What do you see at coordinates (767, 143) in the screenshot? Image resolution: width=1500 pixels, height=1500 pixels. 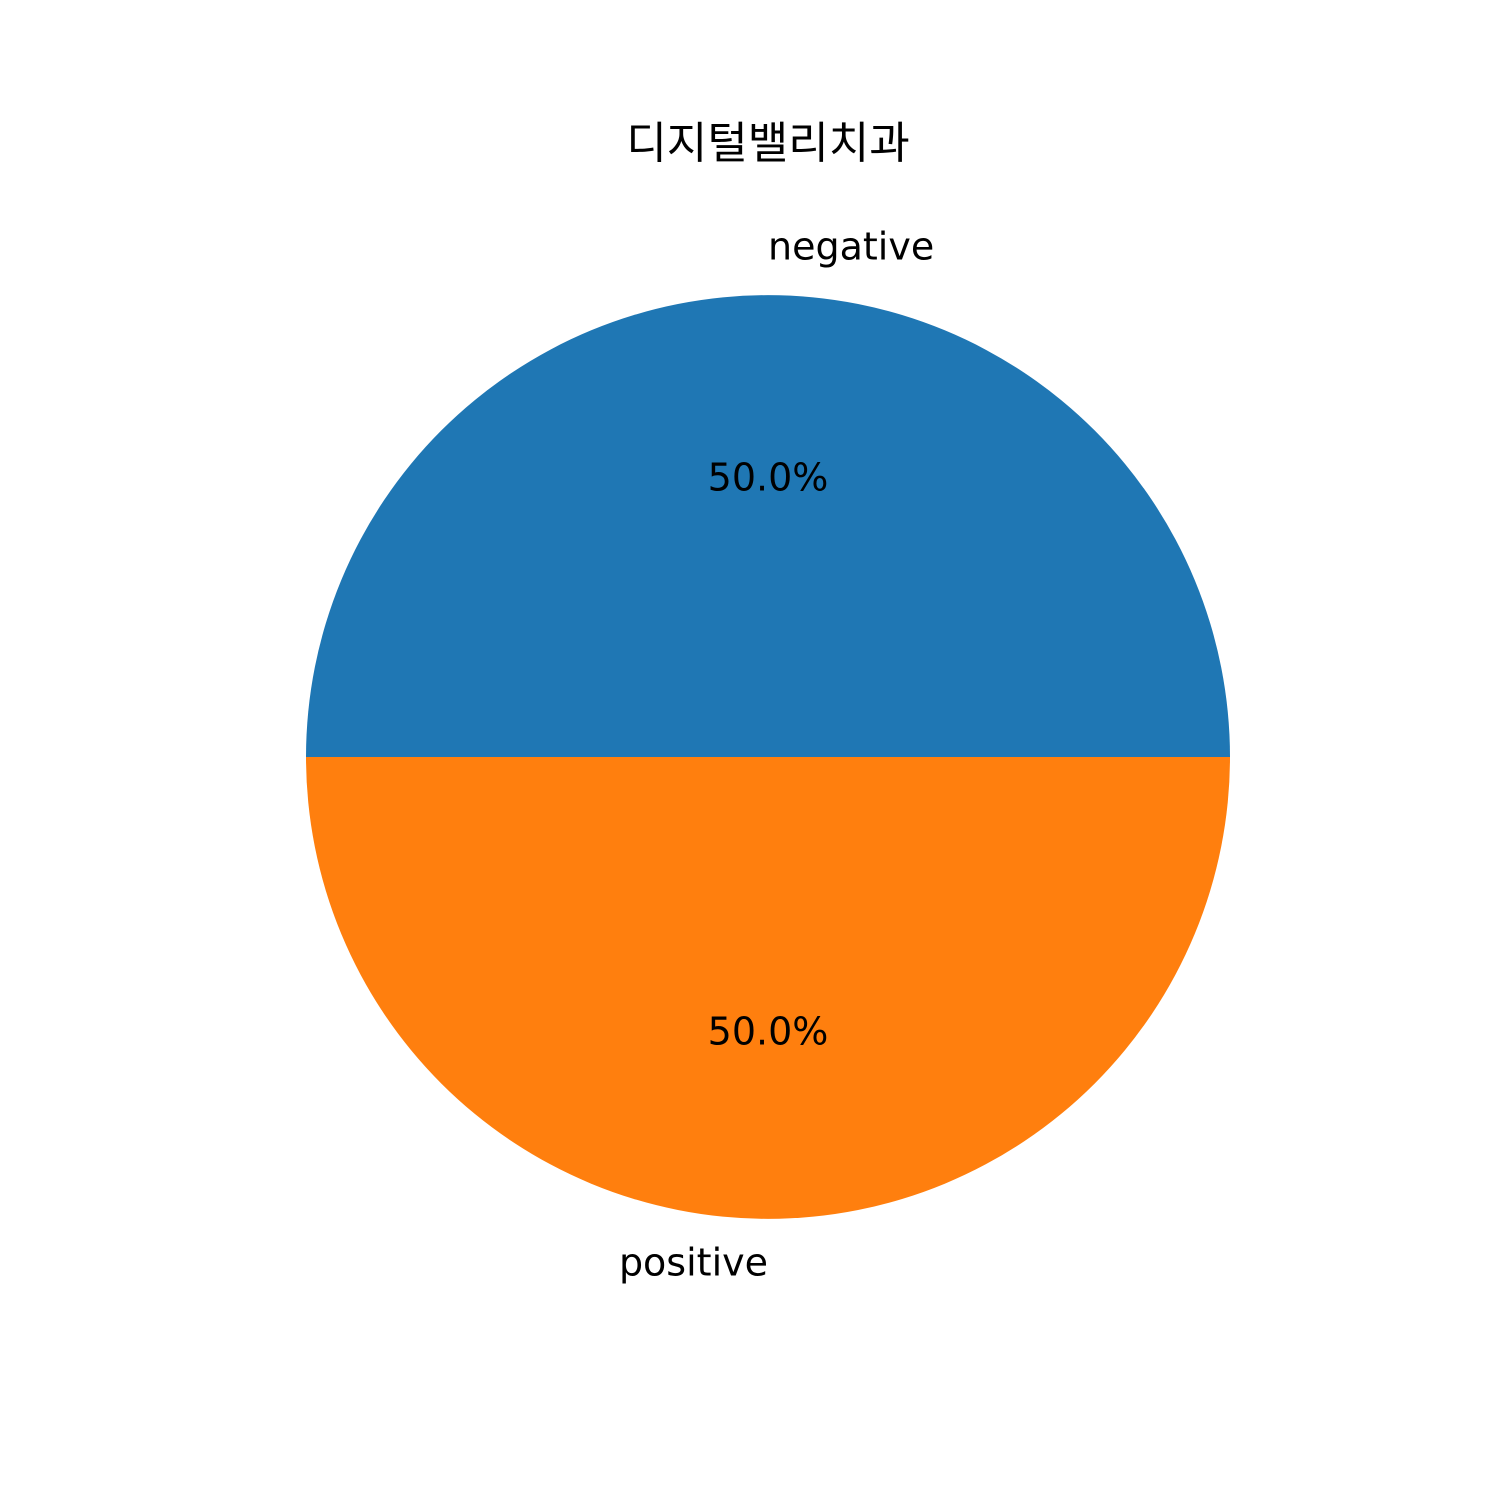 I see `chart-title: 디지털밸리치과` at bounding box center [767, 143].